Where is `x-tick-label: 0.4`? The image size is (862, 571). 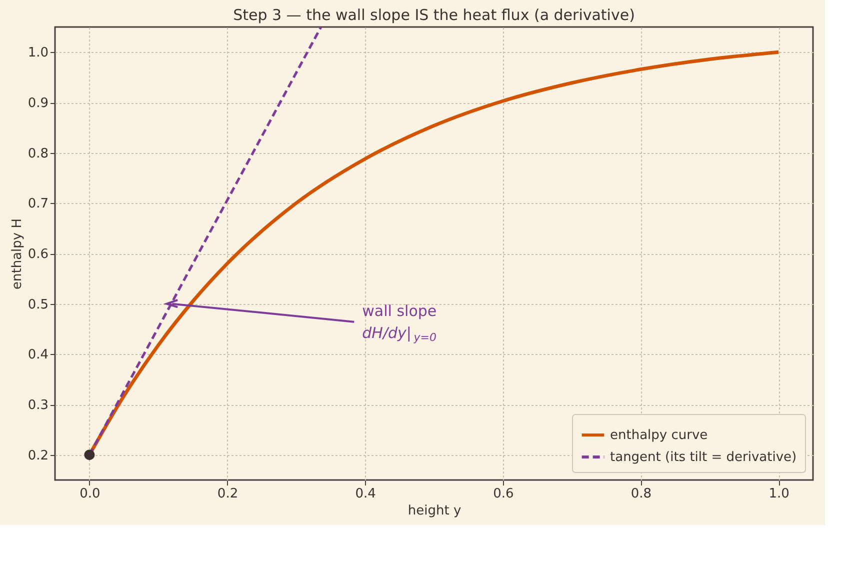 x-tick-label: 0.4 is located at coordinates (365, 494).